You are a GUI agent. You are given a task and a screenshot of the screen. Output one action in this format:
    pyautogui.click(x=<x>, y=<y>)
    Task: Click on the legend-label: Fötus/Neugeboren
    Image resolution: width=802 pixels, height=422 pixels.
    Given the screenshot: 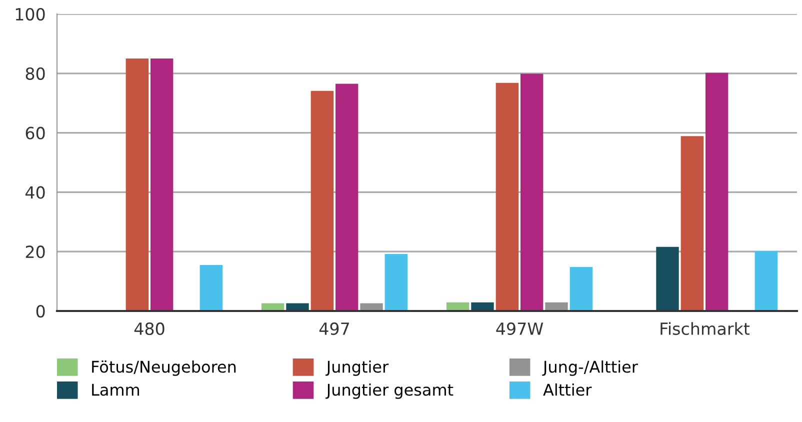 What is the action you would take?
    pyautogui.click(x=164, y=368)
    